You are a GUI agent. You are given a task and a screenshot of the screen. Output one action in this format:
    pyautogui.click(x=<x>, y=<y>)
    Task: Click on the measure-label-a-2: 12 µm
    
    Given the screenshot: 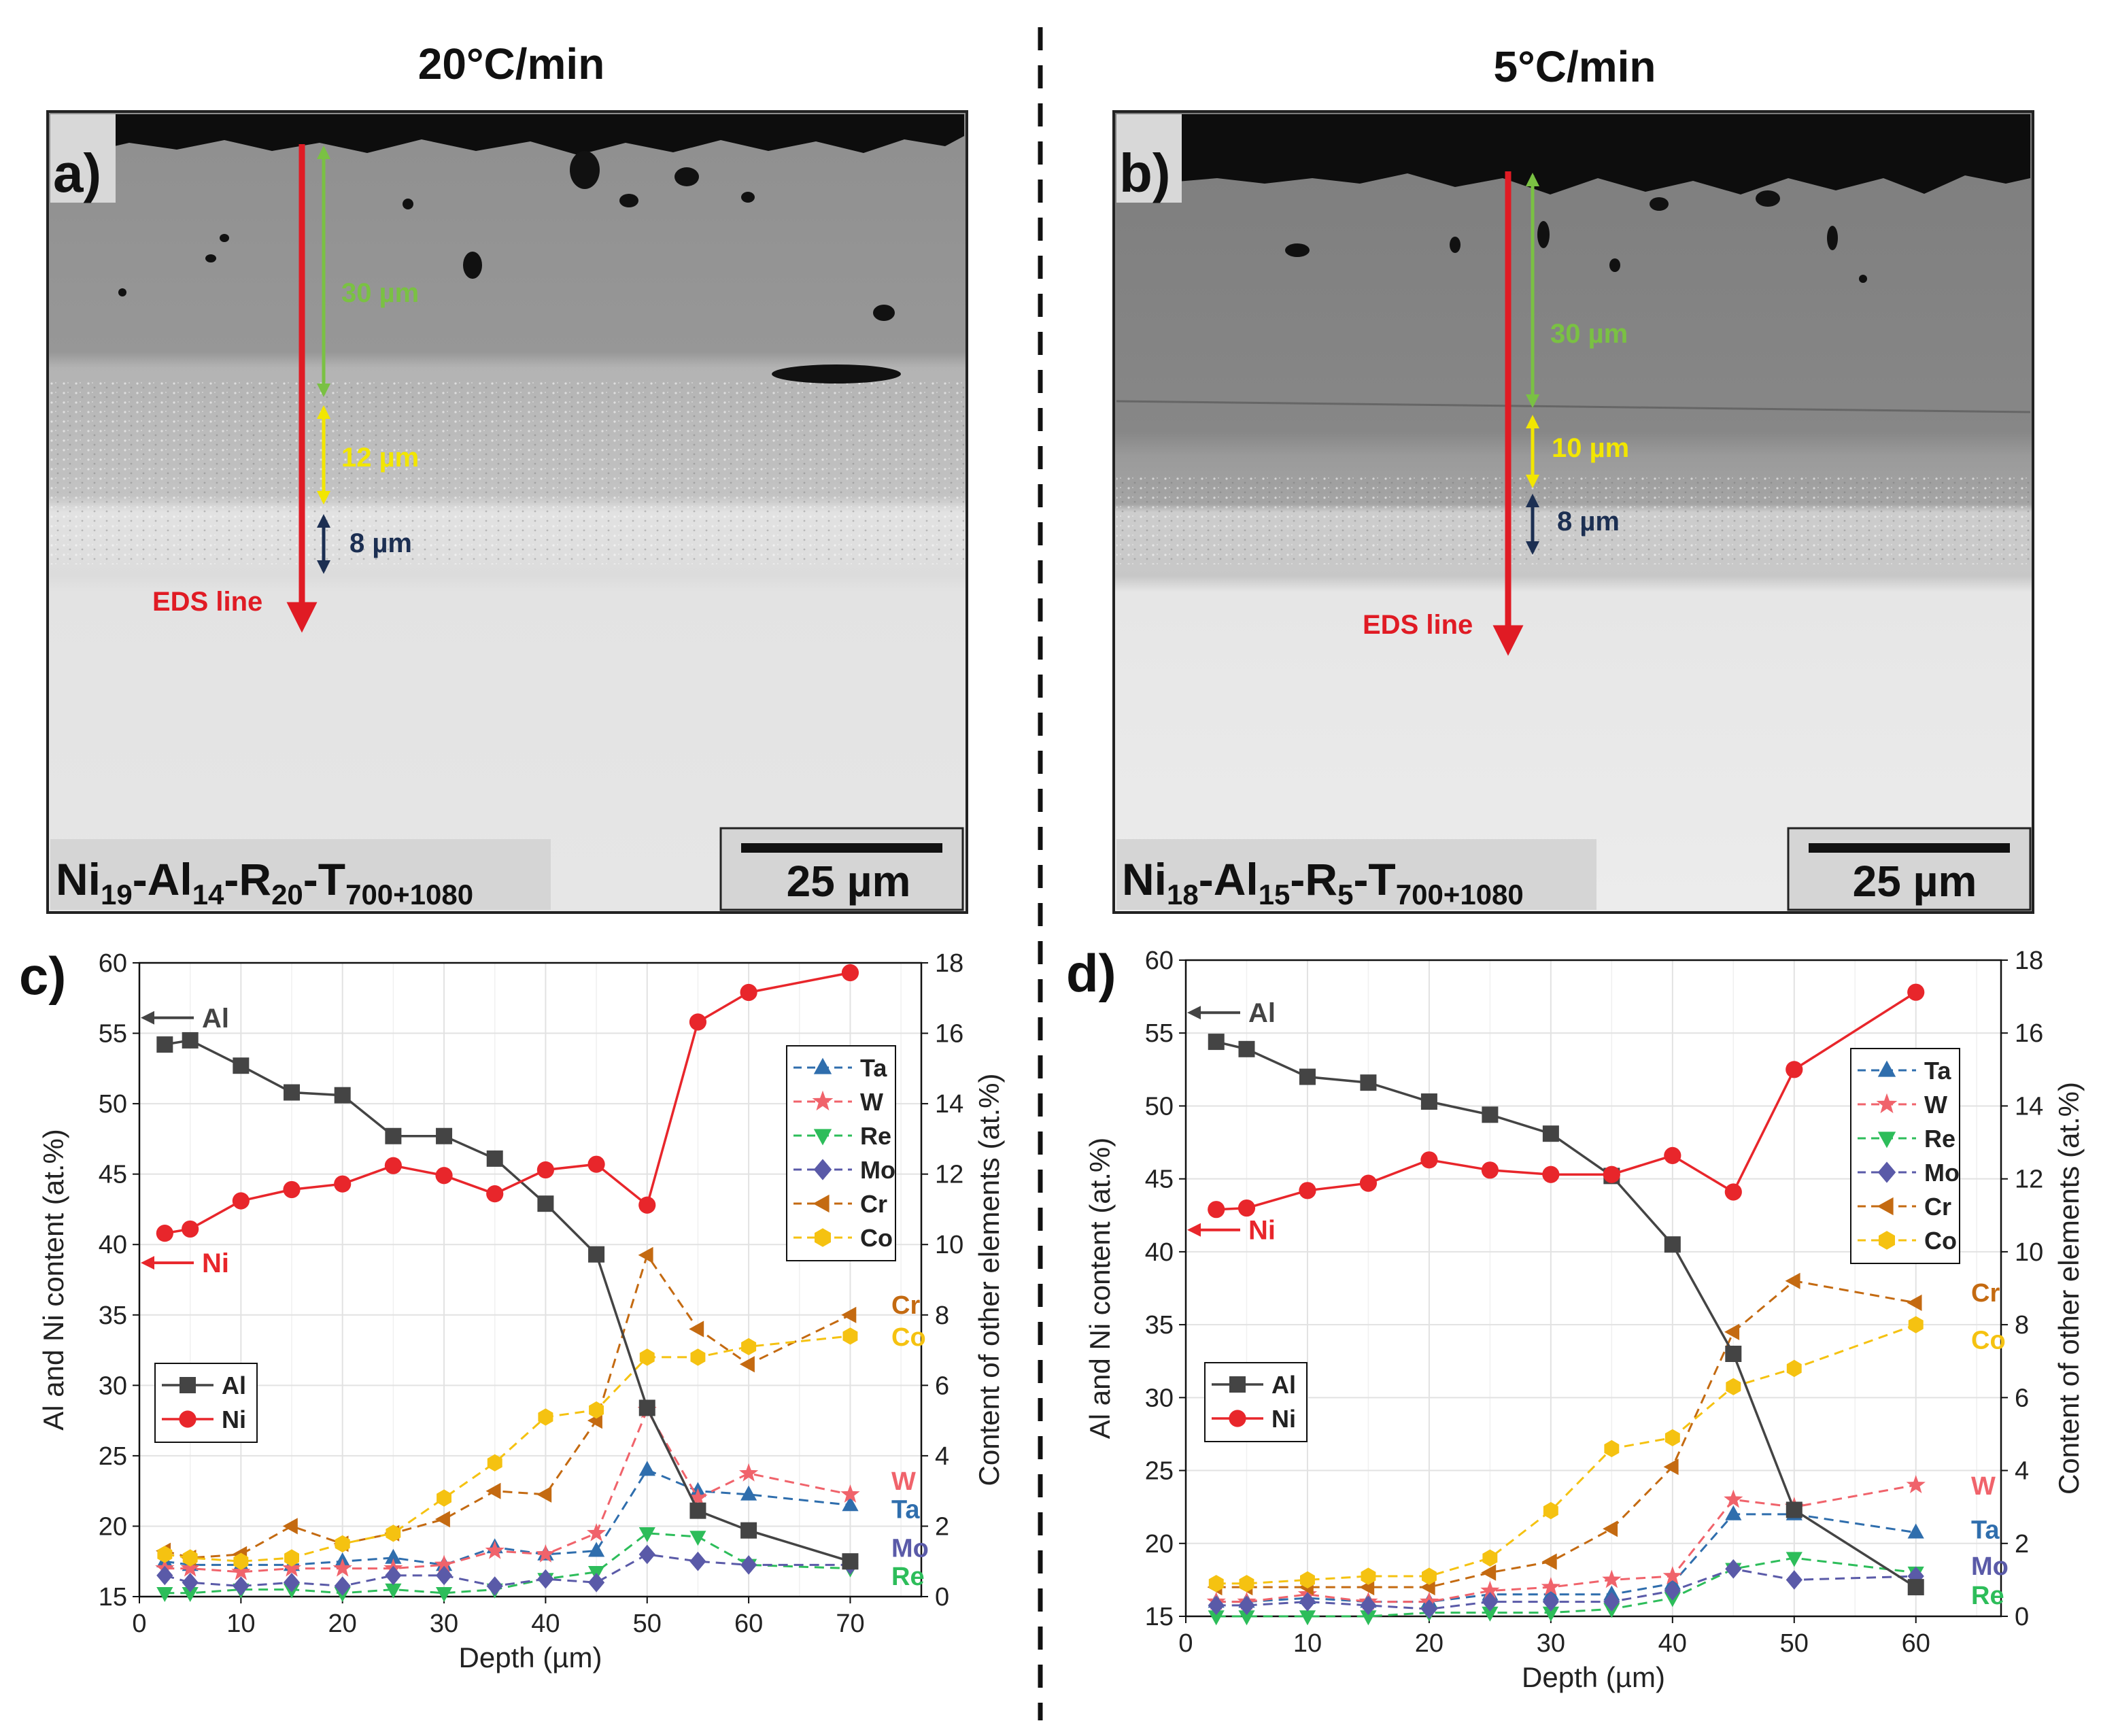 What is the action you would take?
    pyautogui.click(x=380, y=458)
    